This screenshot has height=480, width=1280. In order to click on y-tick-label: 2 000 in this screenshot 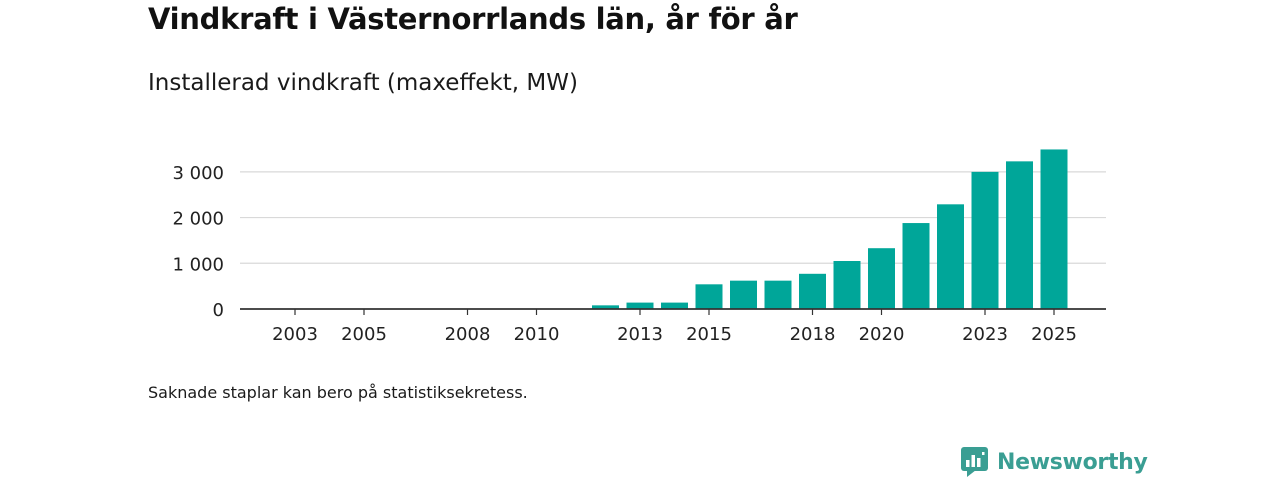, I will do `click(198, 219)`.